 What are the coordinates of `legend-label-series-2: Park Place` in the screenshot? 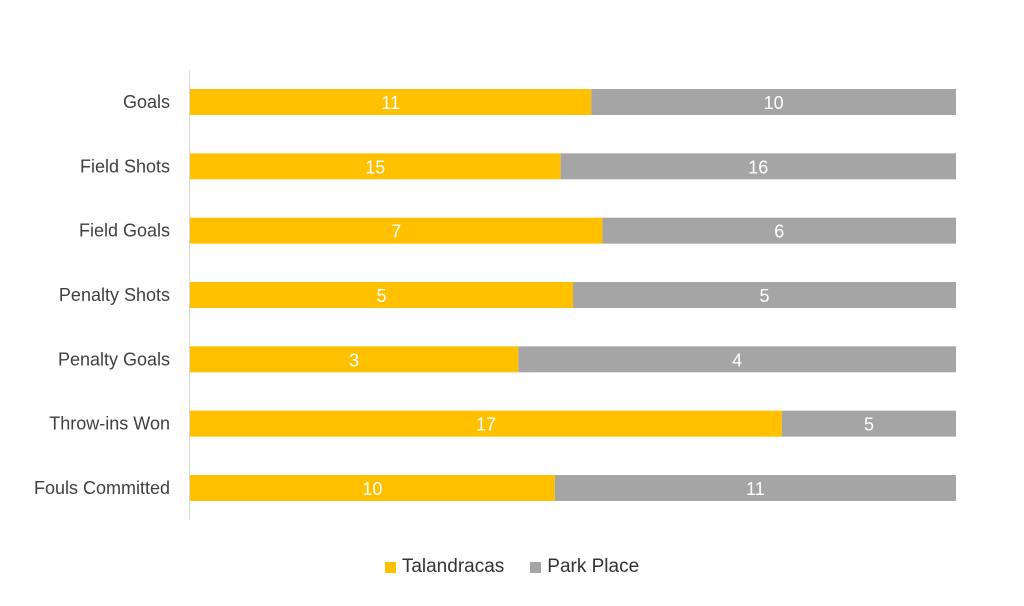 It's located at (593, 566).